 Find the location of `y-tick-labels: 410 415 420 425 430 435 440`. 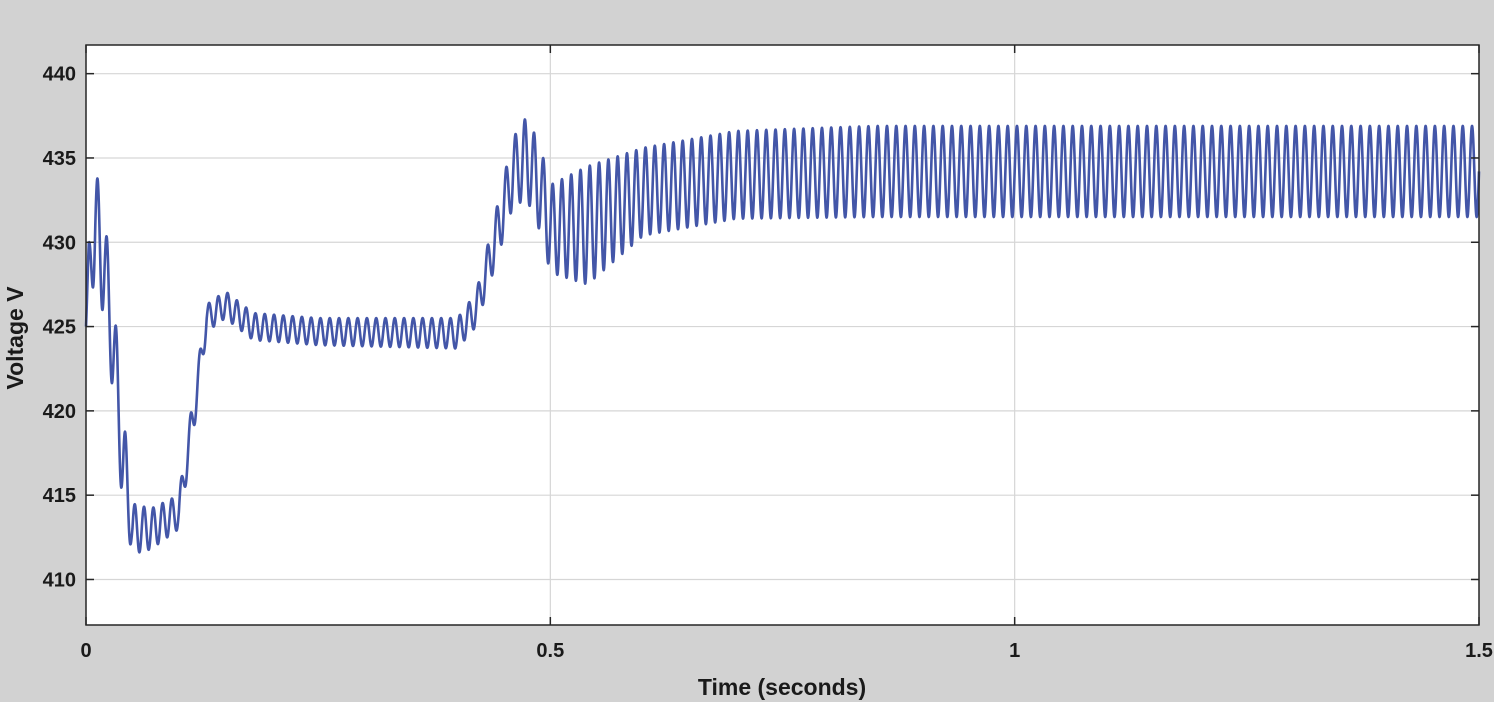

y-tick-labels: 410 415 420 425 430 435 440 is located at coordinates (59, 328).